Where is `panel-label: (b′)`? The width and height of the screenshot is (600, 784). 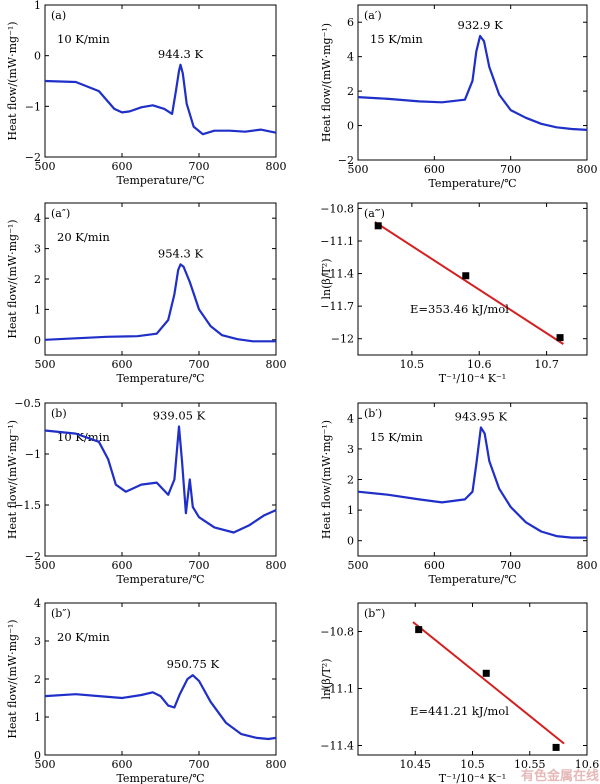
panel-label: (b′) is located at coordinates (373, 413).